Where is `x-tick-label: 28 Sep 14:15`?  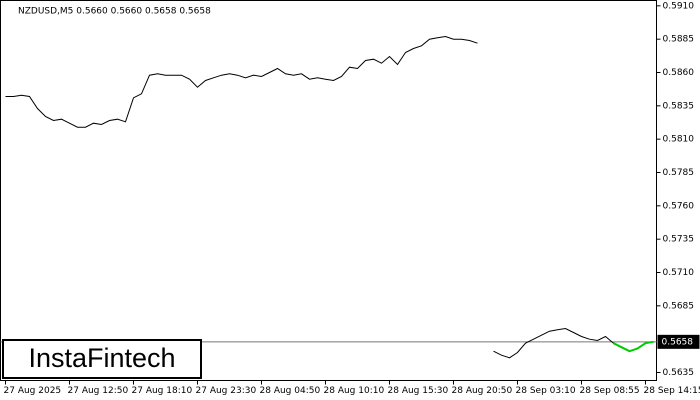 x-tick-label: 28 Sep 14:15 is located at coordinates (672, 391).